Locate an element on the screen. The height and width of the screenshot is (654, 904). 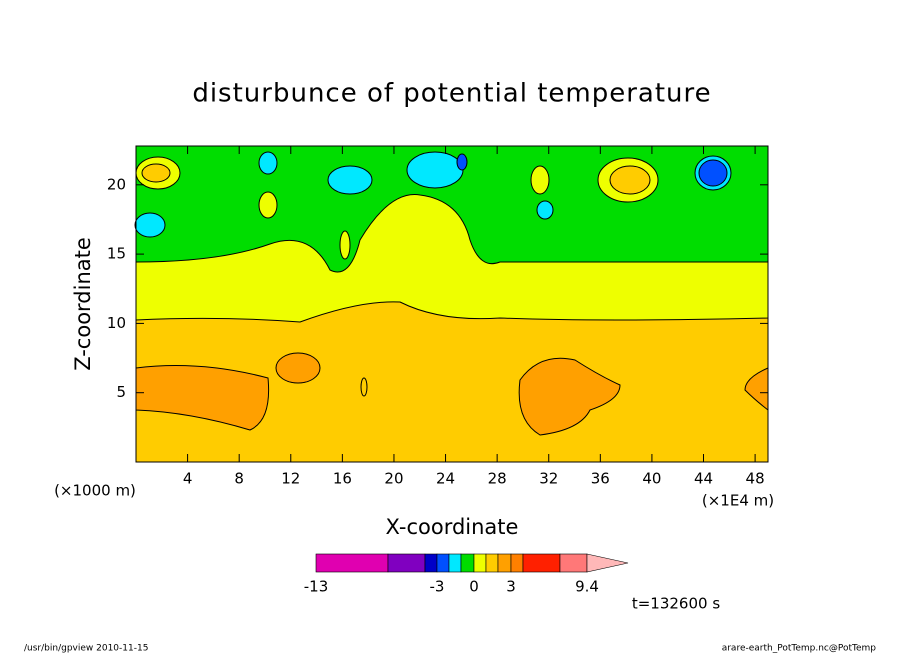
x-tick-label: 4 is located at coordinates (188, 479).